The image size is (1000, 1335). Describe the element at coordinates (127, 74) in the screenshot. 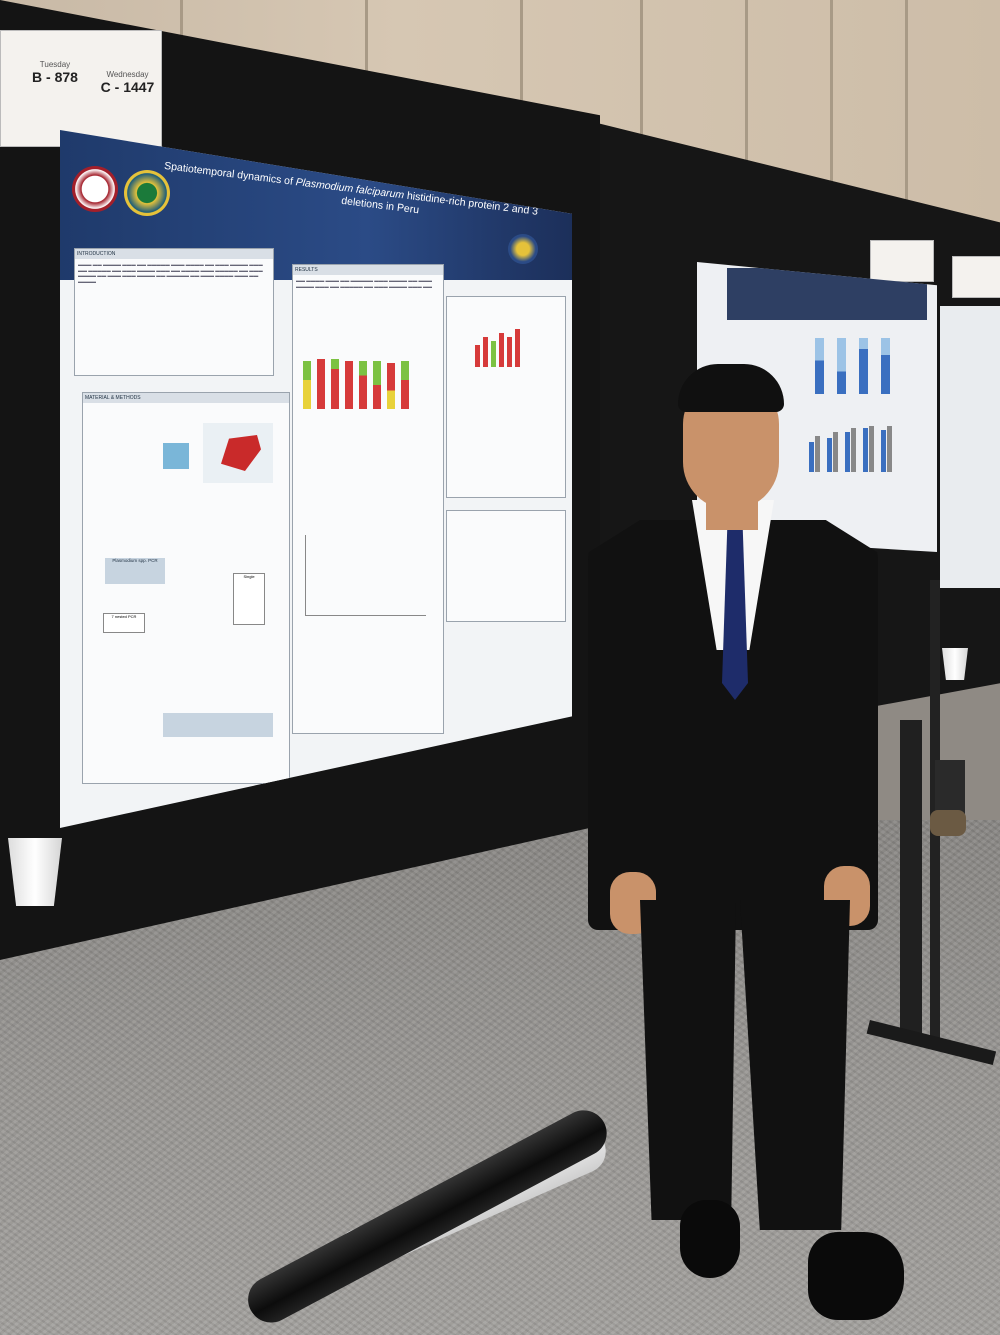

I see `label-day: Wednesday` at that location.